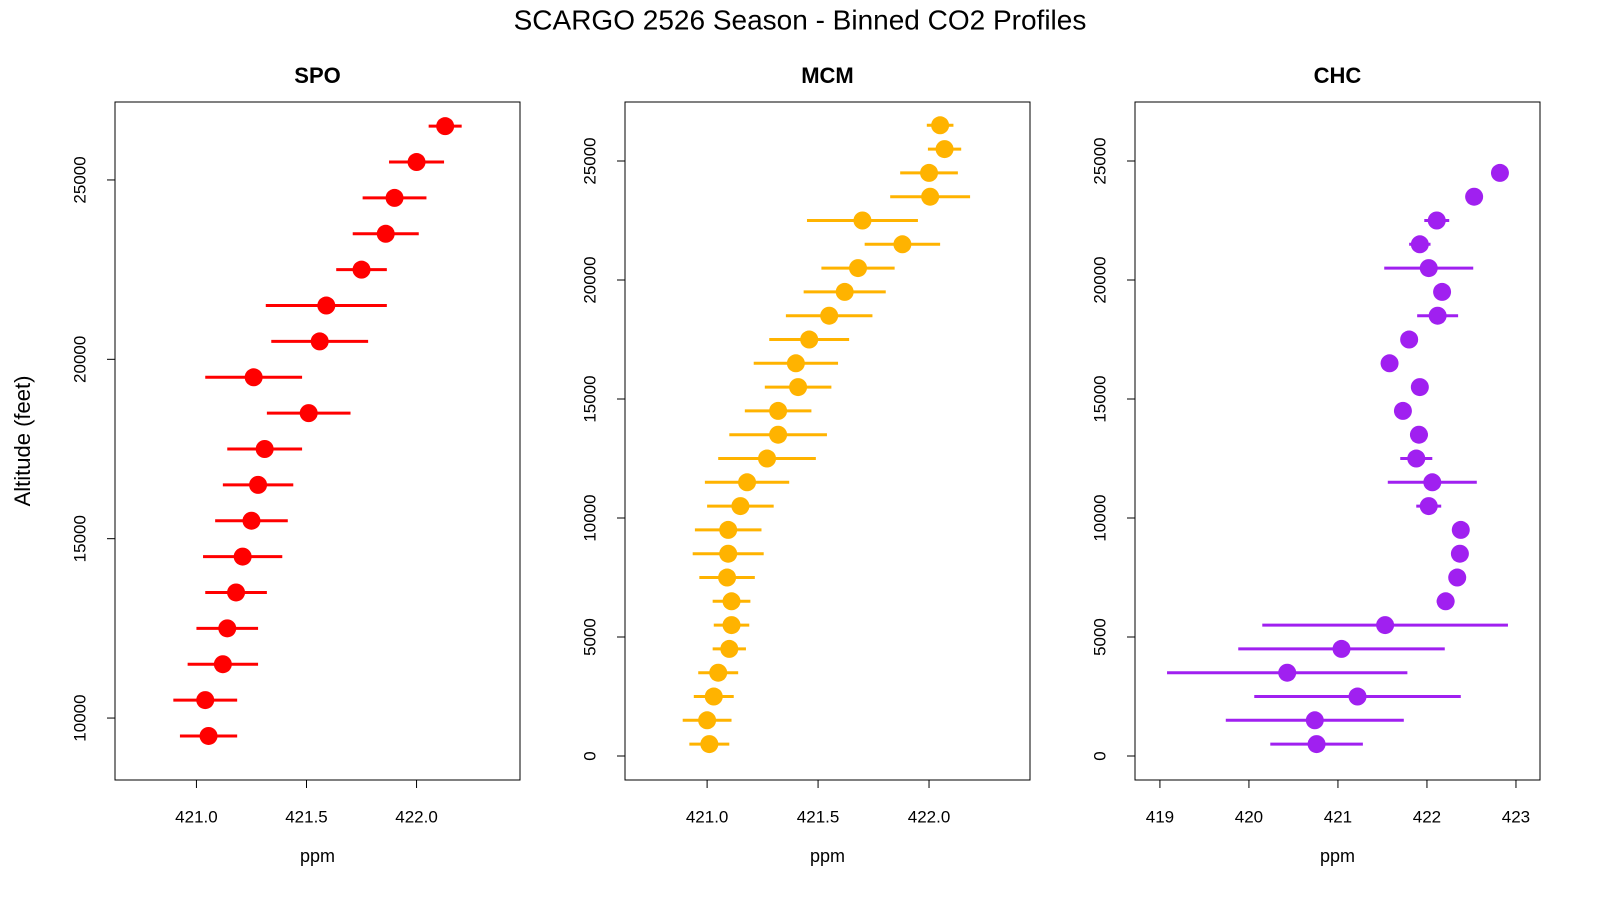 The height and width of the screenshot is (905, 1600). Describe the element at coordinates (800, 19) in the screenshot. I see `figure-title: SCARGO 2526 Season - Binned CO2 Profiles` at that location.